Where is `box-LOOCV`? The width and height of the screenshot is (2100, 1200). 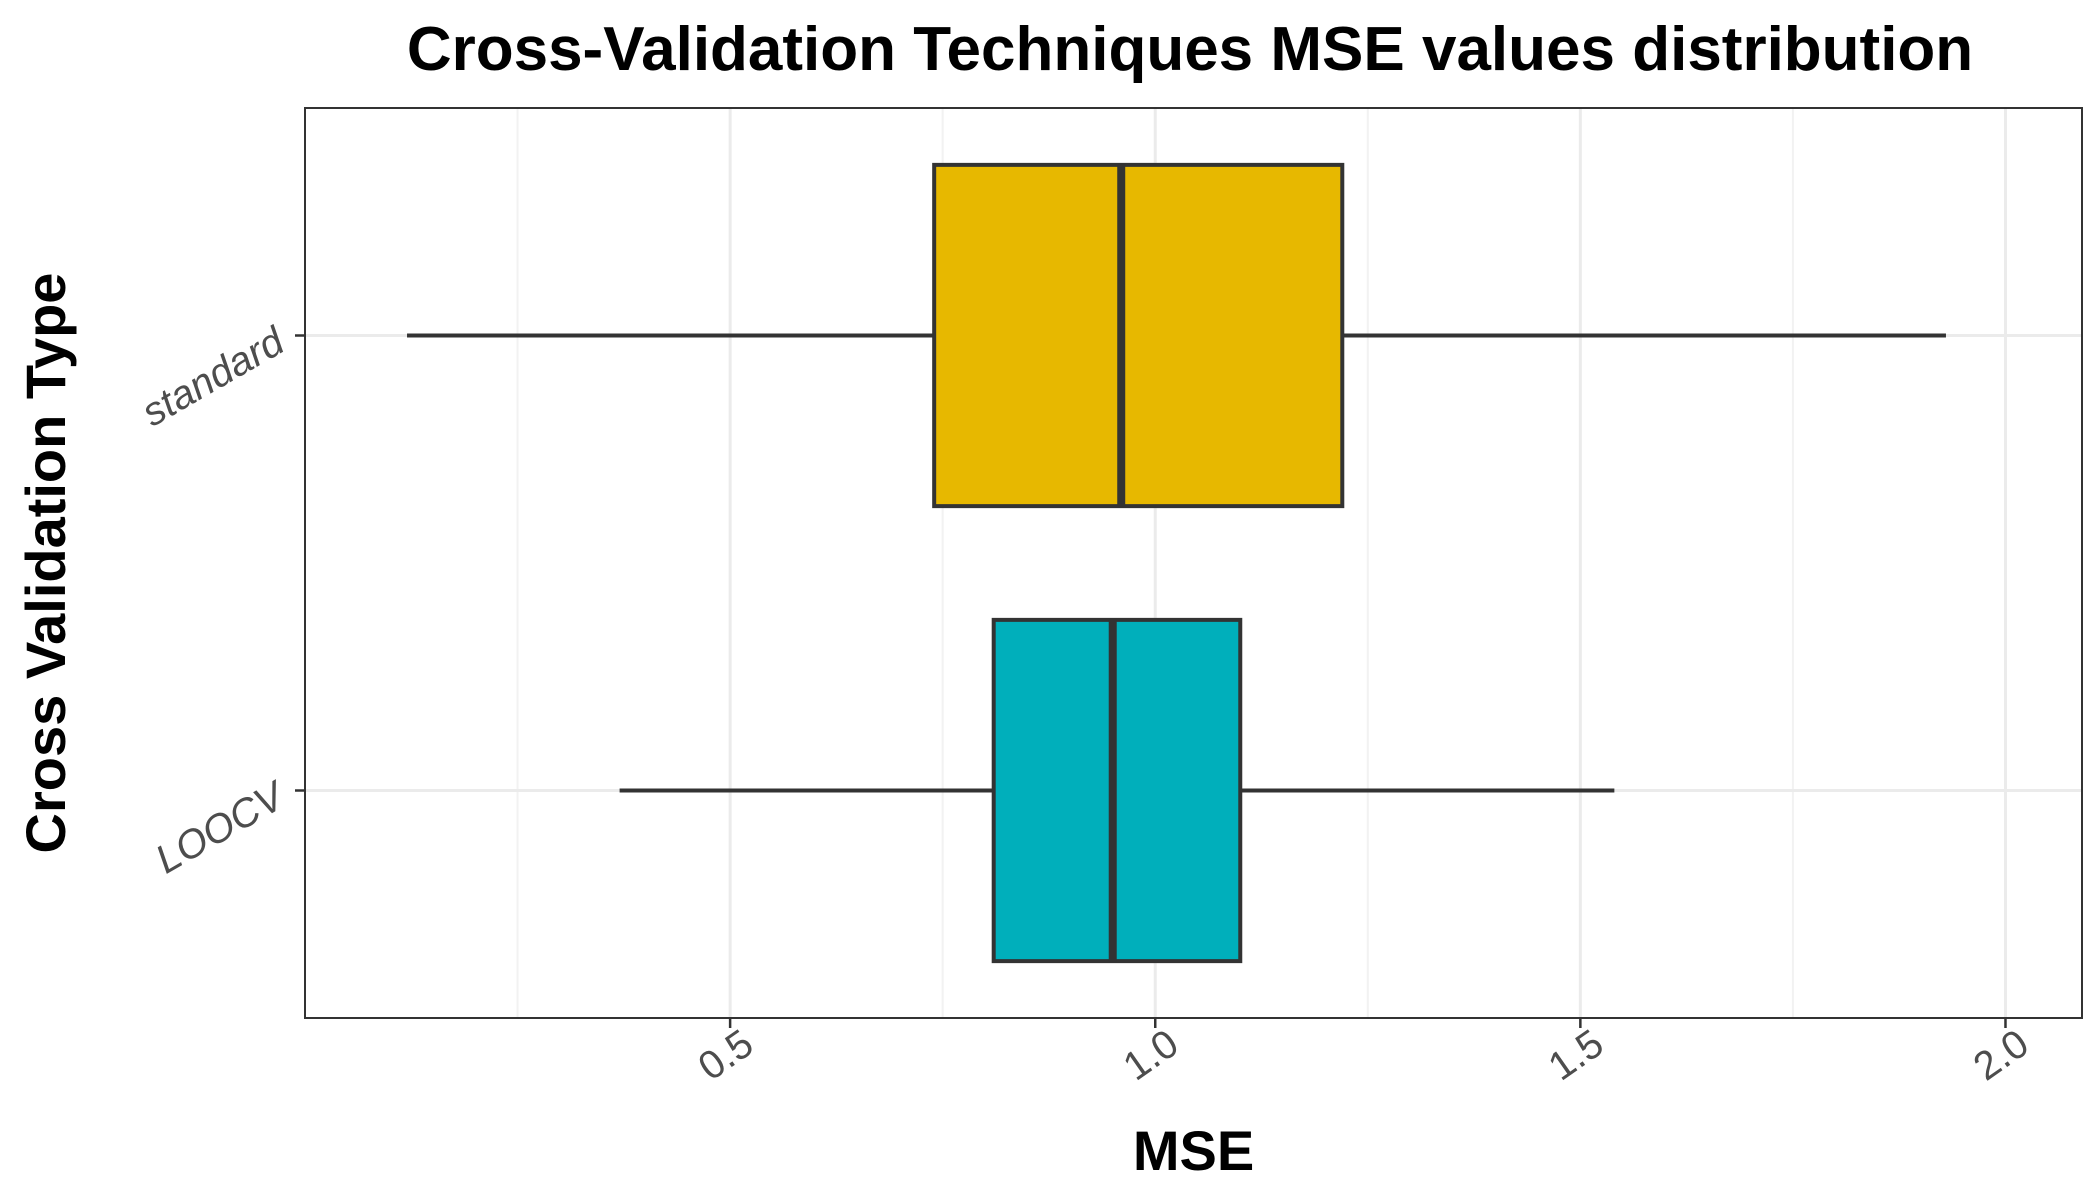
box-LOOCV is located at coordinates (1117, 790).